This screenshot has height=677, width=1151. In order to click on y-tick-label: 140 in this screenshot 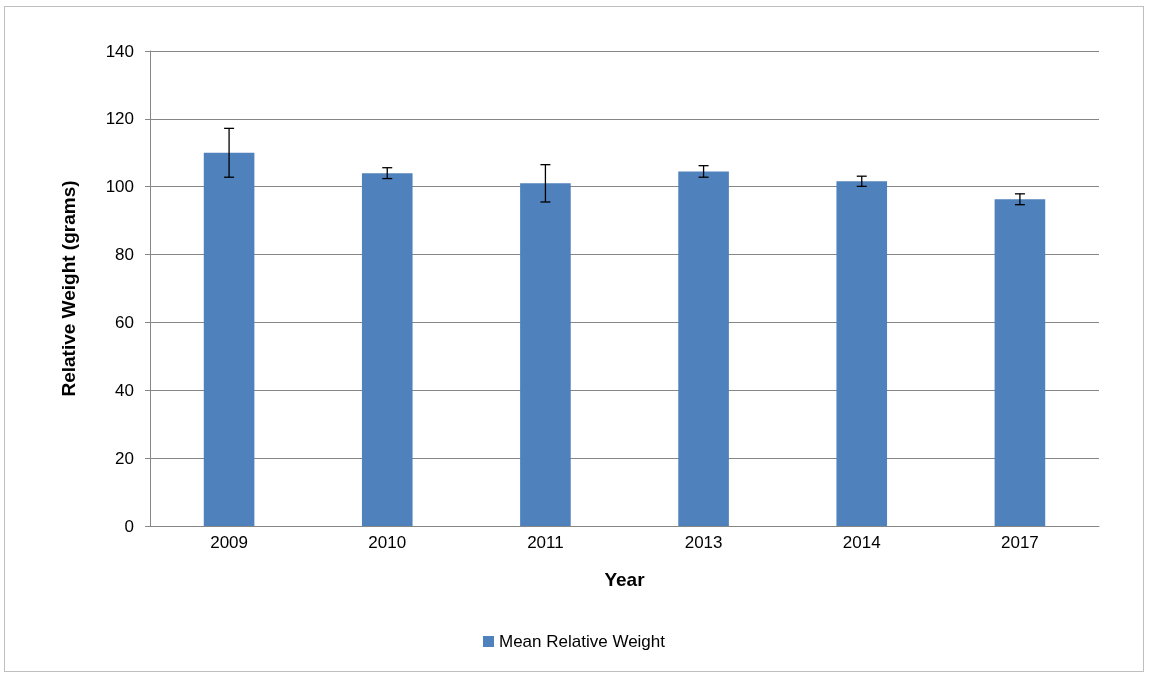, I will do `click(119, 51)`.